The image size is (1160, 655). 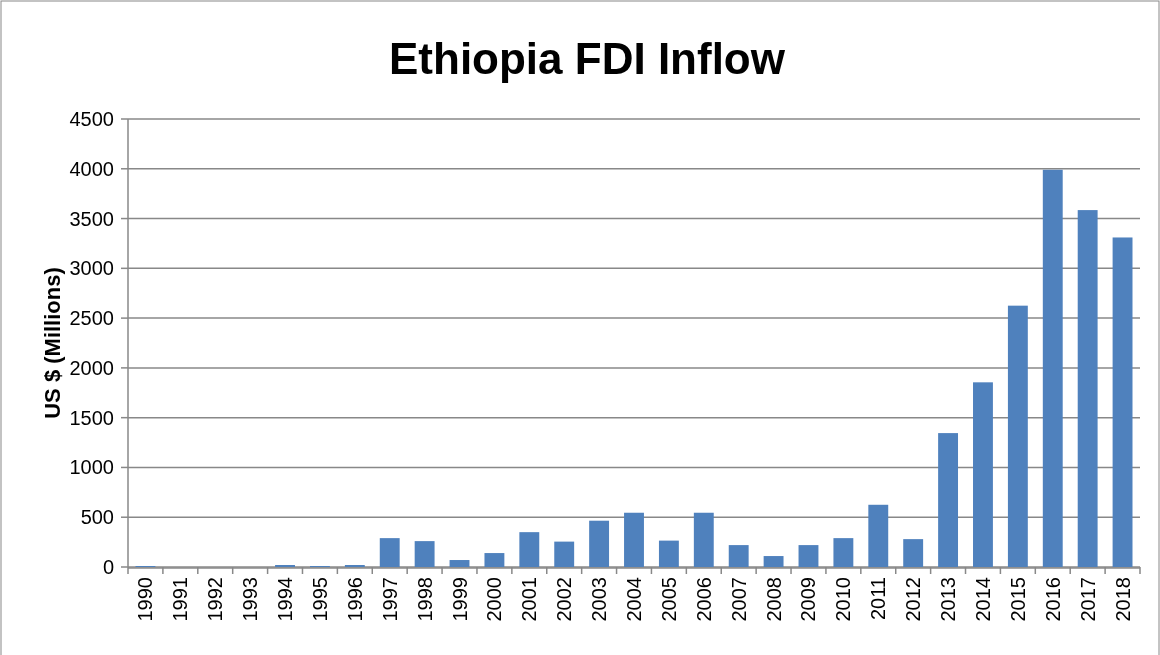 What do you see at coordinates (145, 599) in the screenshot?
I see `x-tick-label: 1990` at bounding box center [145, 599].